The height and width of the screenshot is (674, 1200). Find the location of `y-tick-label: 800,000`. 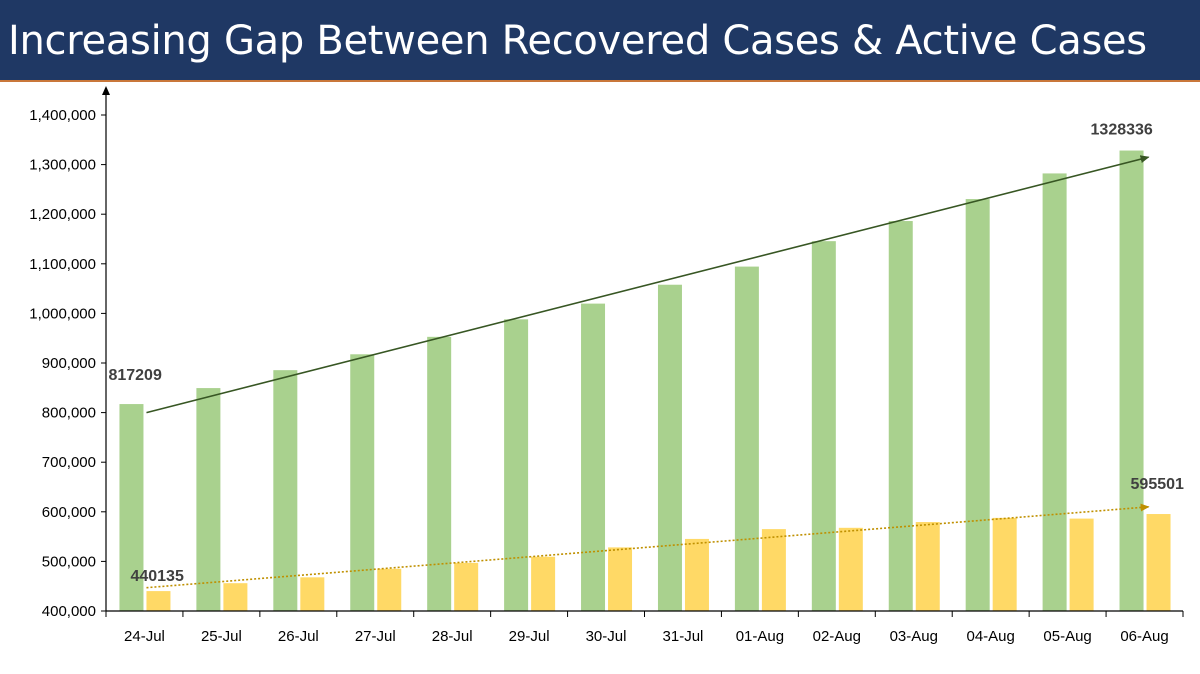

y-tick-label: 800,000 is located at coordinates (69, 413).